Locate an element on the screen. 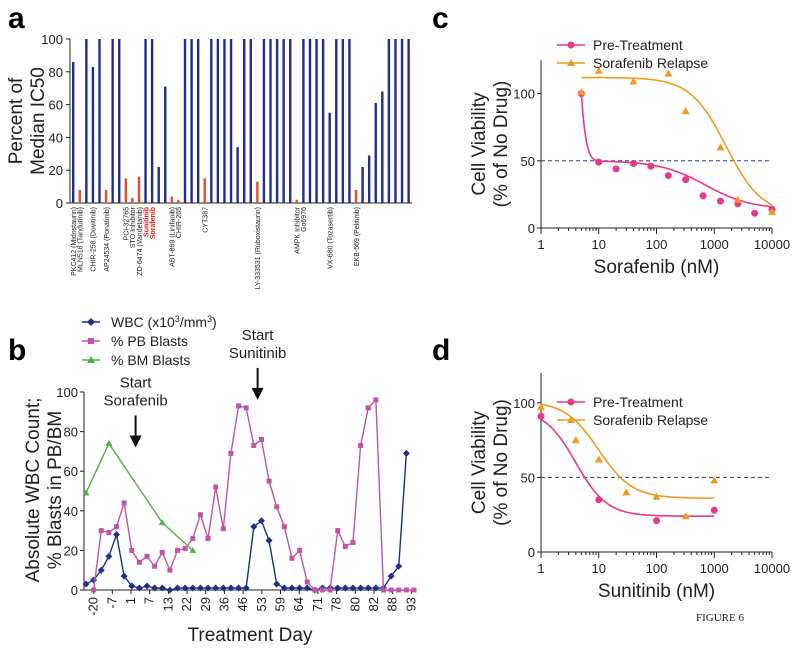 The width and height of the screenshot is (800, 651). x-tick-label: 1000 is located at coordinates (714, 568).